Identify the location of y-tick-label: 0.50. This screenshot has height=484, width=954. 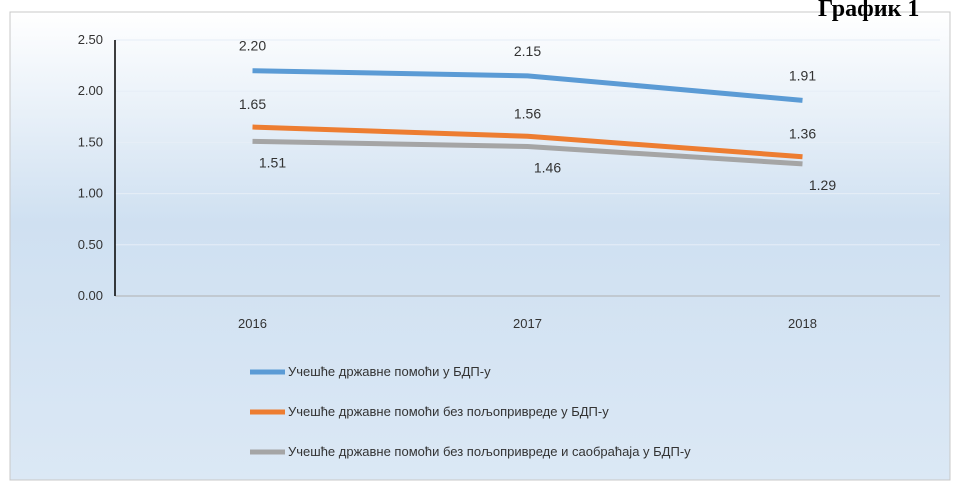
(90, 244).